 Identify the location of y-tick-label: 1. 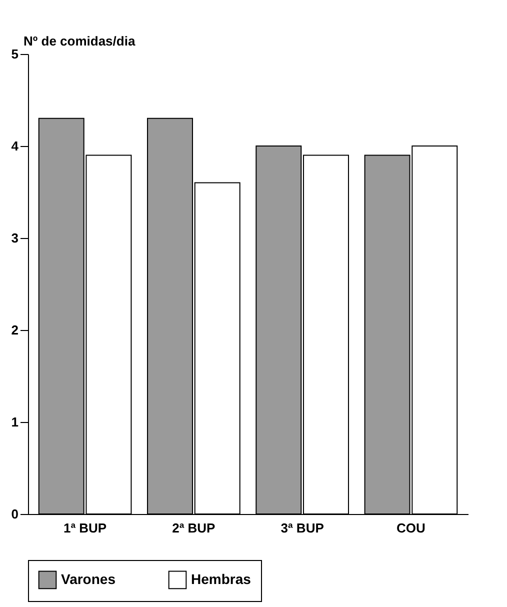
(14, 422).